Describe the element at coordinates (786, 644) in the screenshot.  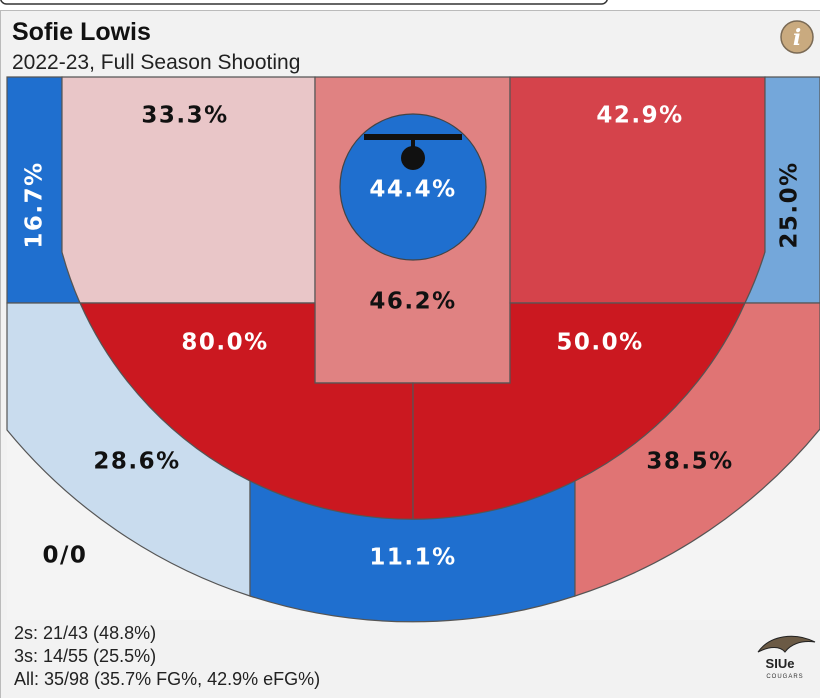
I see `logo-cougar` at that location.